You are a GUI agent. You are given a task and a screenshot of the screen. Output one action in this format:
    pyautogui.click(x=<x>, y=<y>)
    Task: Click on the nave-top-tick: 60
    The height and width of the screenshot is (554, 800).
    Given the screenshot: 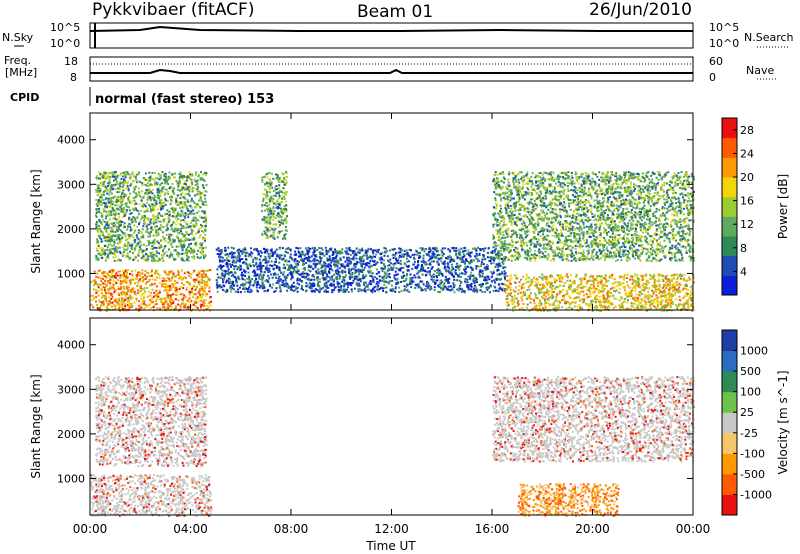 What is the action you would take?
    pyautogui.click(x=716, y=61)
    